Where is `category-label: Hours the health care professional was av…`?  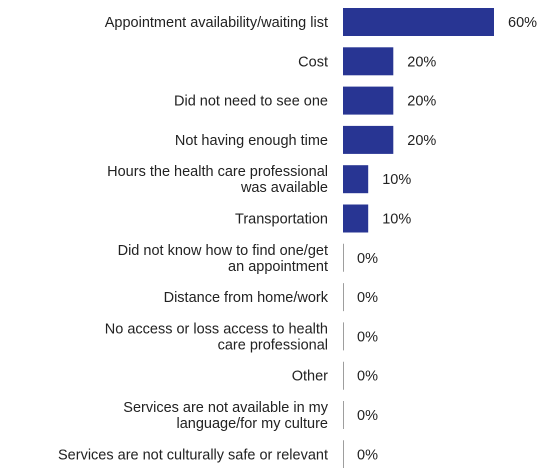
category-label: Hours the health care professional was av… is located at coordinates (217, 180).